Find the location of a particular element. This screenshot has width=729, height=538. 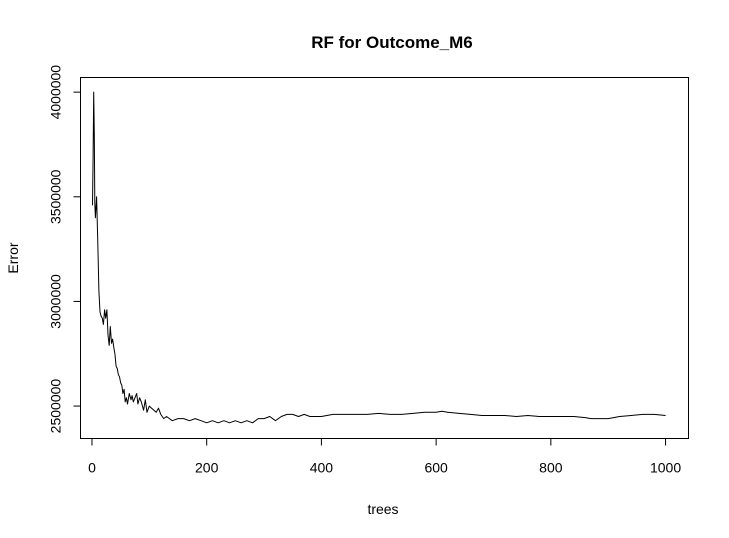

y-axis: 2500000 3000000 3500000 4000000 is located at coordinates (64, 249).